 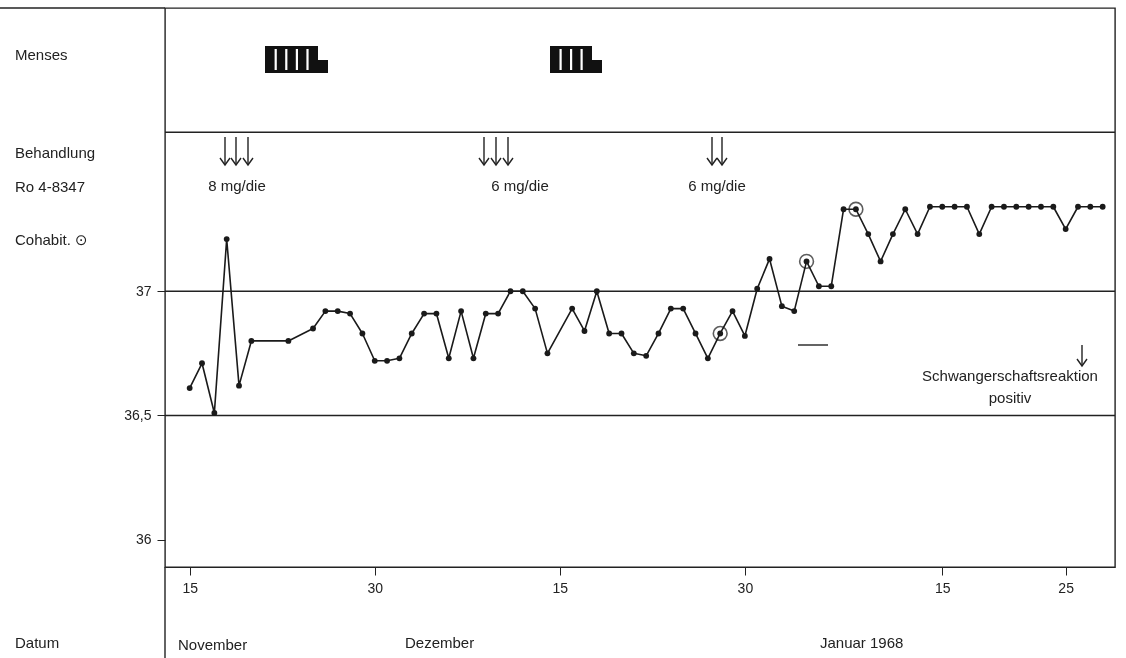 I want to click on text: Cohabit. ⊙, so click(x=51, y=239).